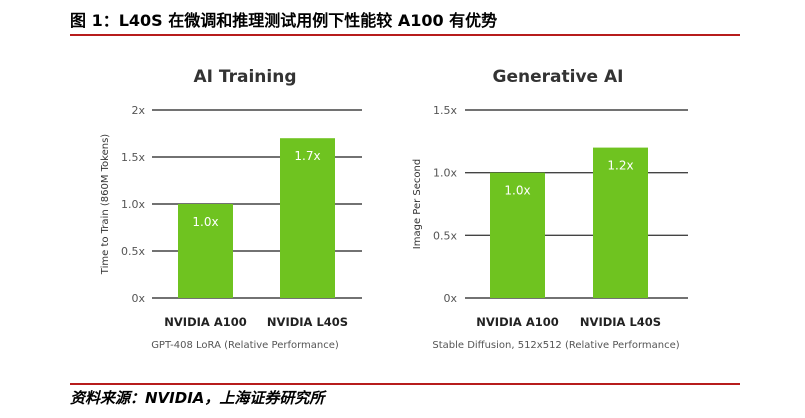 The height and width of the screenshot is (418, 805). I want to click on data-label: 1.7x, so click(307, 156).